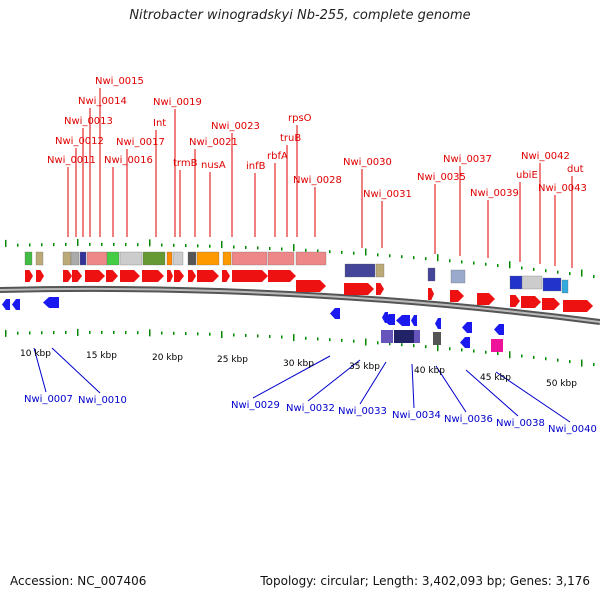  What do you see at coordinates (213, 165) in the screenshot?
I see `forward-gene-label: nusA` at bounding box center [213, 165].